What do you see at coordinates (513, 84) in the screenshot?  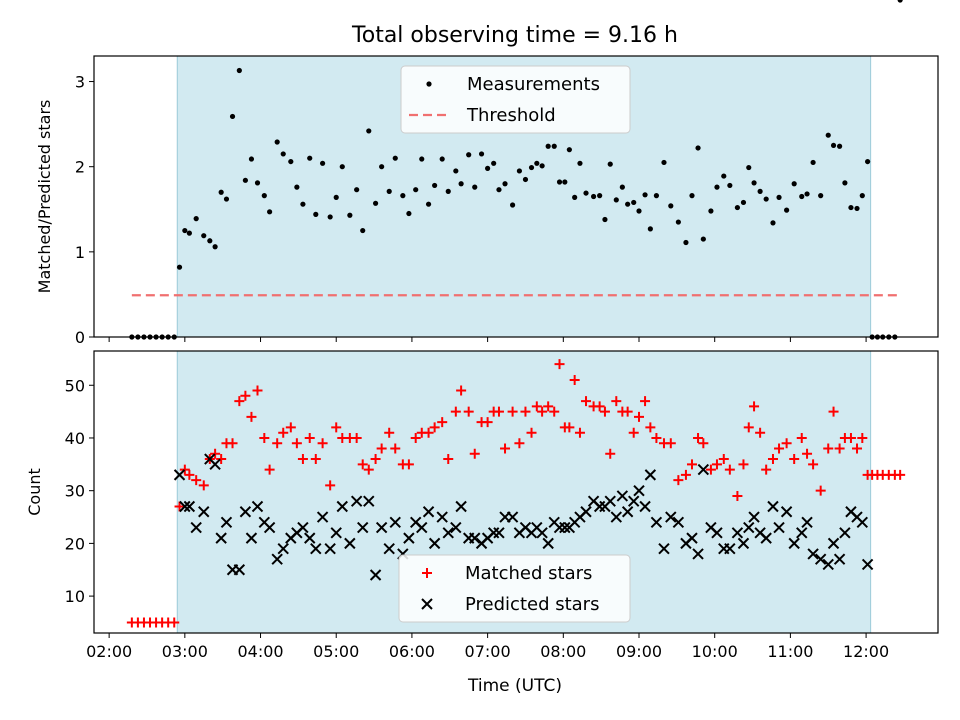 I see `legend-entry: Measurements` at bounding box center [513, 84].